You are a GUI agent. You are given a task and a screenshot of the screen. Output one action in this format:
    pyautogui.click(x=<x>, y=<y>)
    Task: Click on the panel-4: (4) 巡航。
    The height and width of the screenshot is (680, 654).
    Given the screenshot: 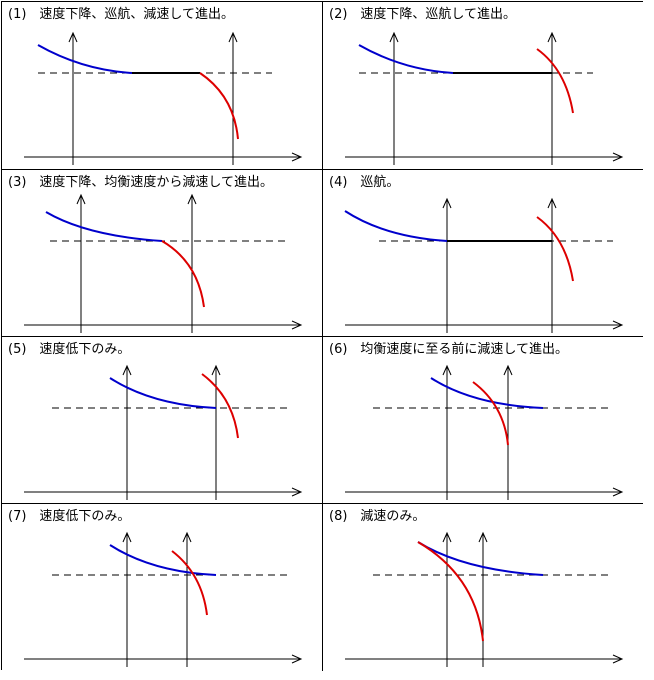 What is the action you would take?
    pyautogui.click(x=483, y=253)
    